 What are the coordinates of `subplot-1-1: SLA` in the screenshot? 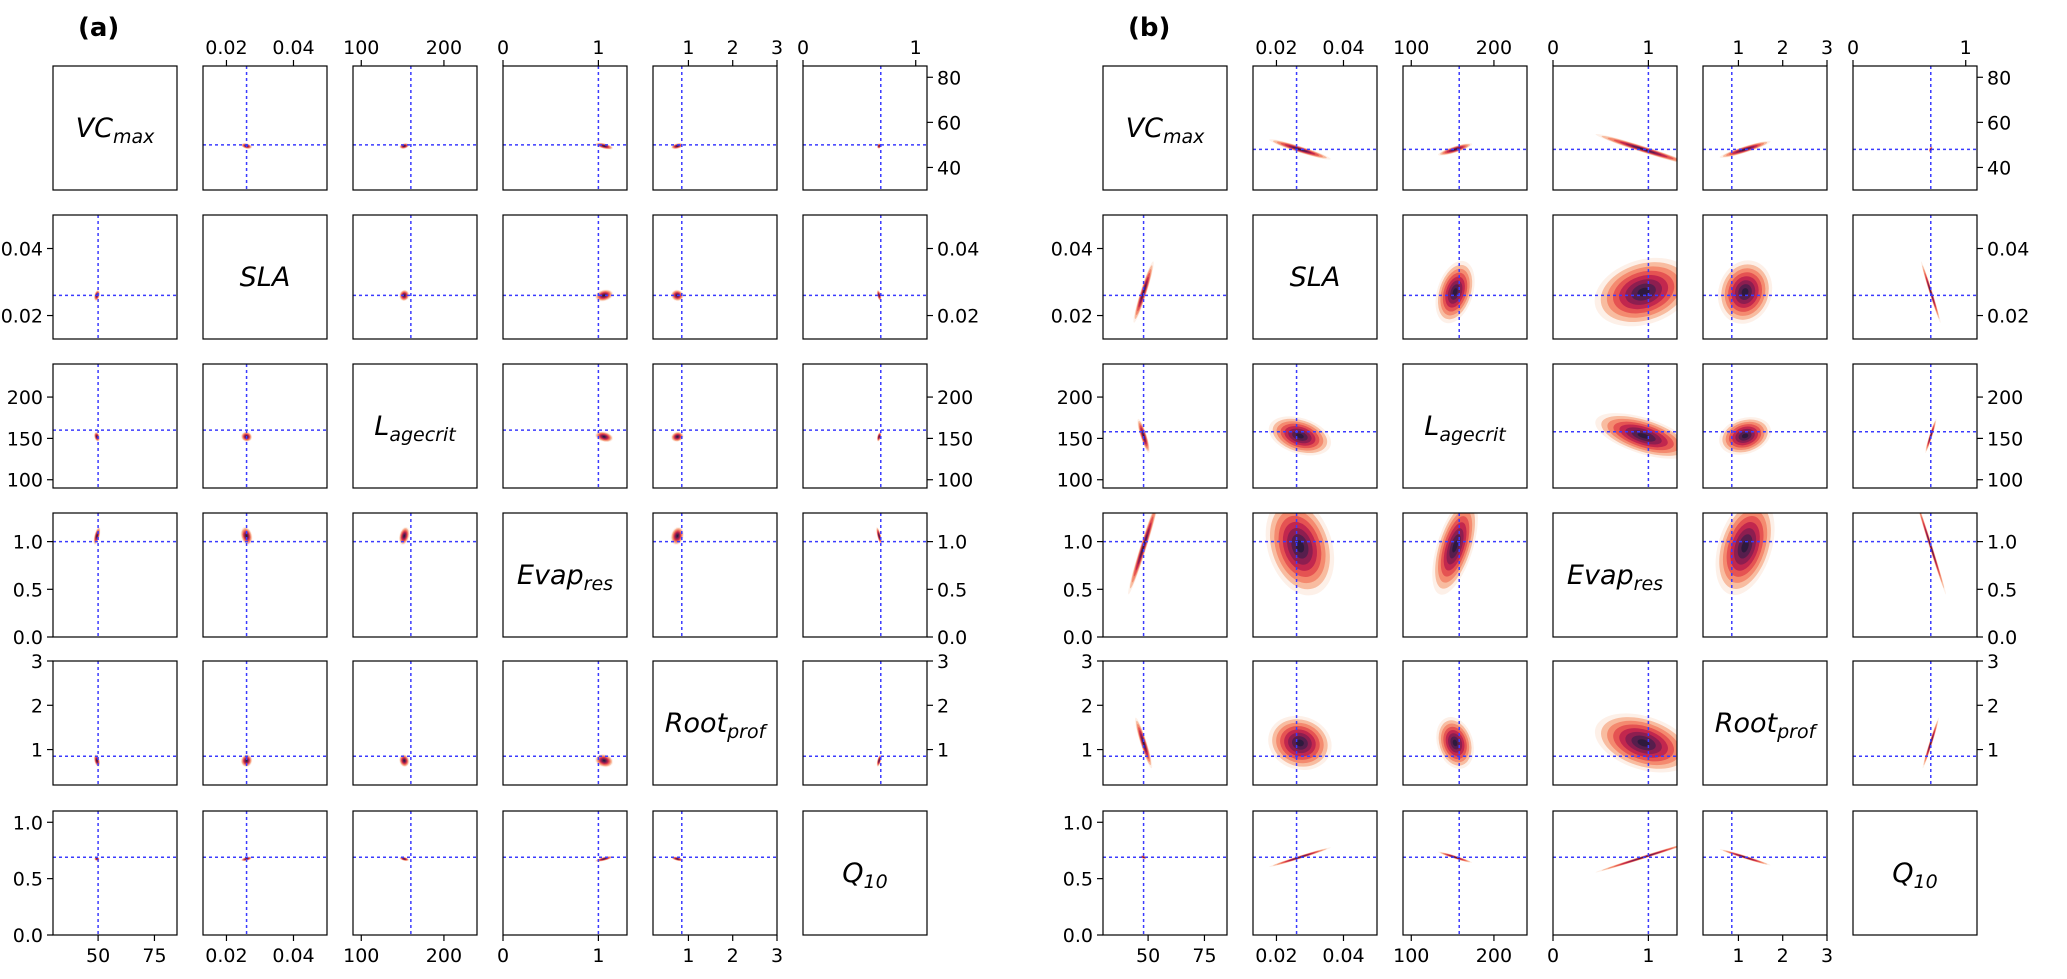 It's located at (265, 277).